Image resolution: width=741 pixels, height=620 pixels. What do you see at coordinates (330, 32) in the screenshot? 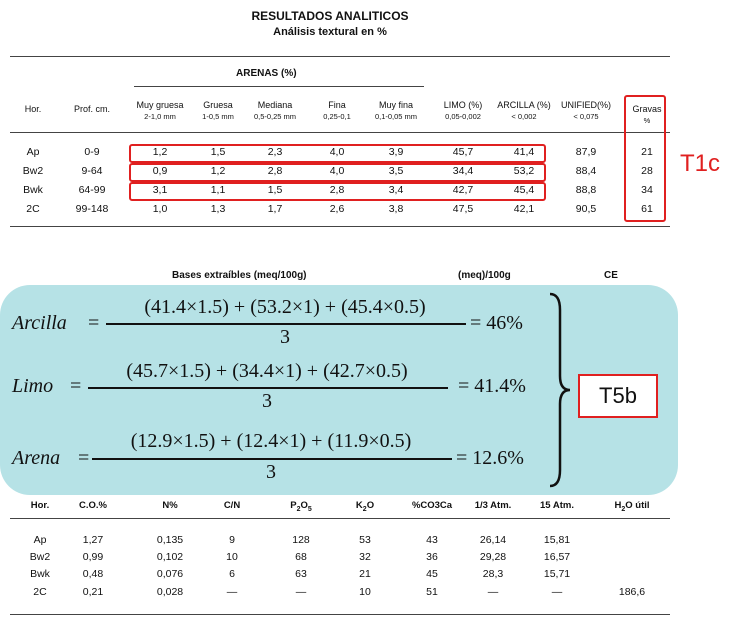
I see `document-subtitle: Análisis textural en %` at bounding box center [330, 32].